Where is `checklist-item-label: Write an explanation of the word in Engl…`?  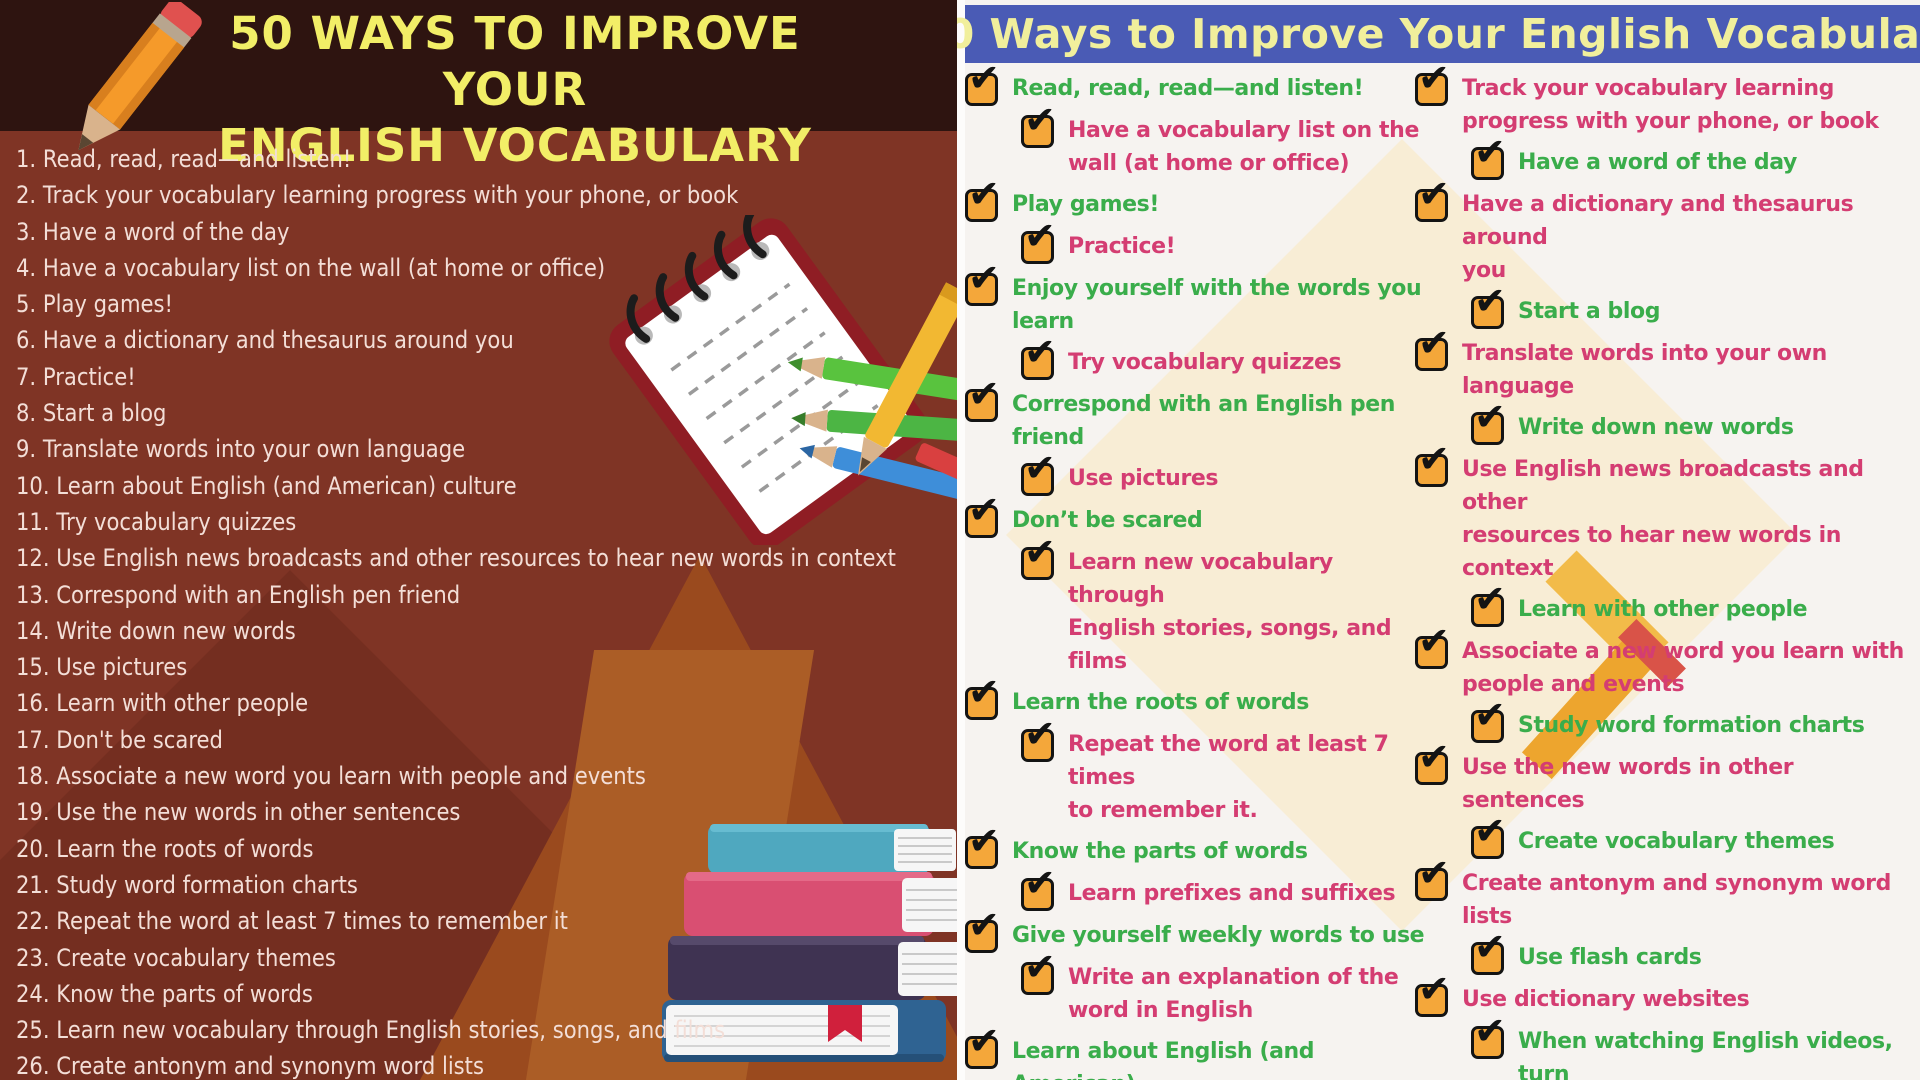 checklist-item-label: Write an explanation of the word in Engl… is located at coordinates (1233, 994).